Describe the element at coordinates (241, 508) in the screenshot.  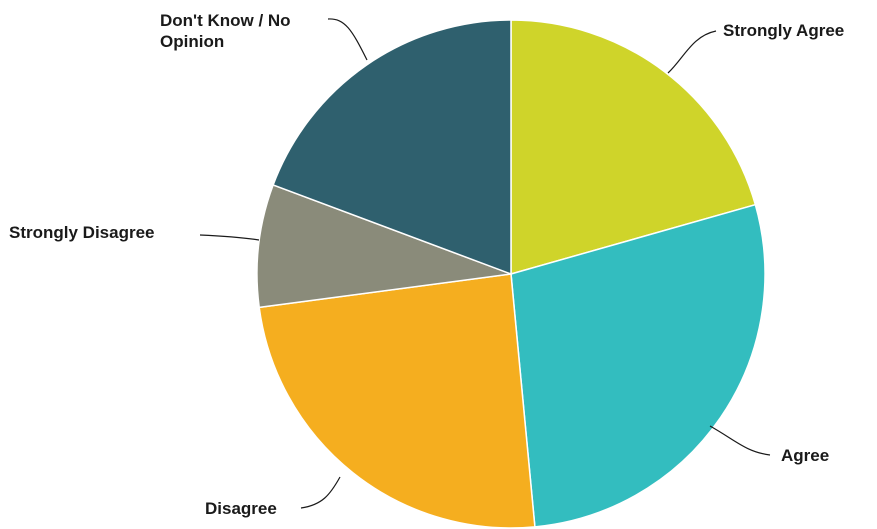
I see `slice-label-disagree: Disagree` at that location.